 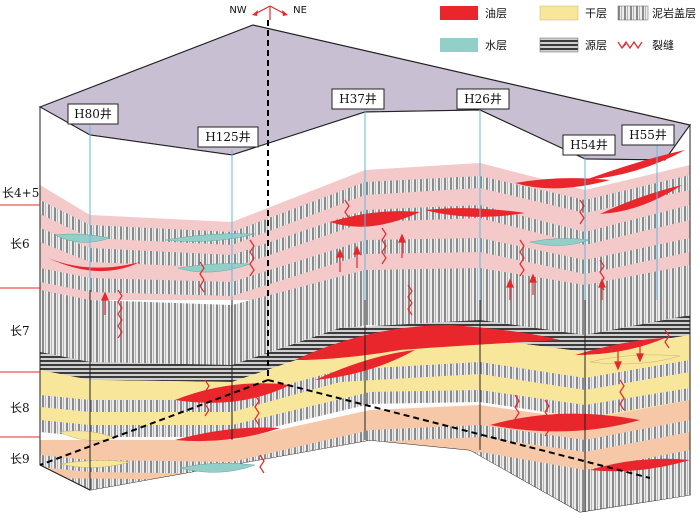 I want to click on layer-c9-stripe, so click(x=365, y=447).